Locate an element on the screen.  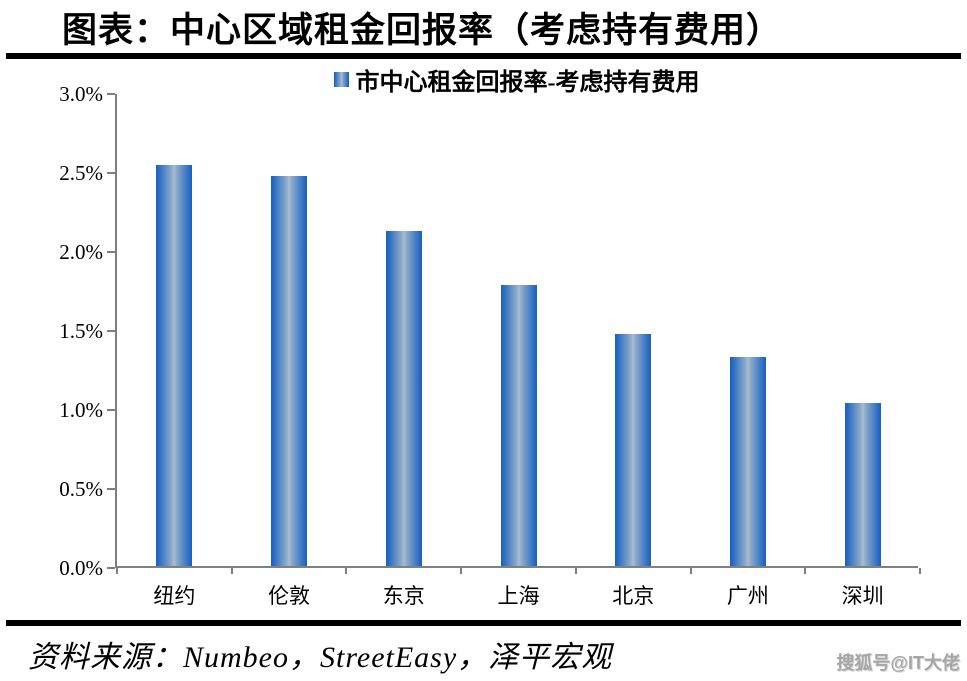
y-tick-label: 2.0% is located at coordinates (81, 252).